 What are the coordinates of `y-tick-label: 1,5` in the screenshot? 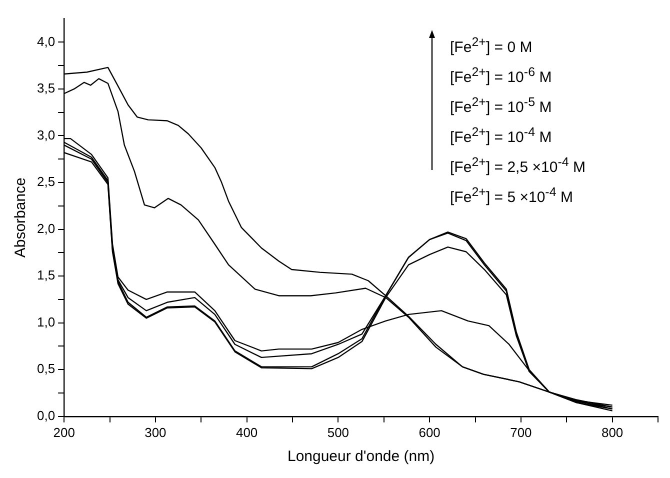 It's located at (46, 275).